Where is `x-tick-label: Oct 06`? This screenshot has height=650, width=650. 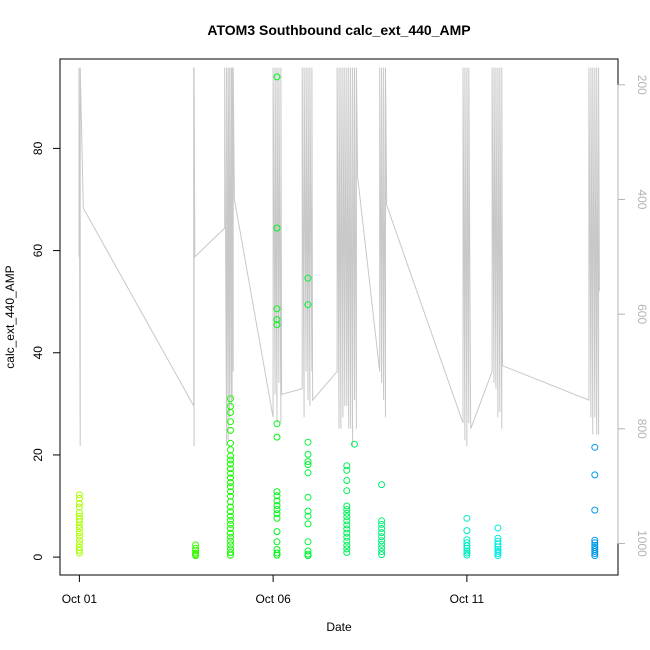
x-tick-label: Oct 06 is located at coordinates (273, 599).